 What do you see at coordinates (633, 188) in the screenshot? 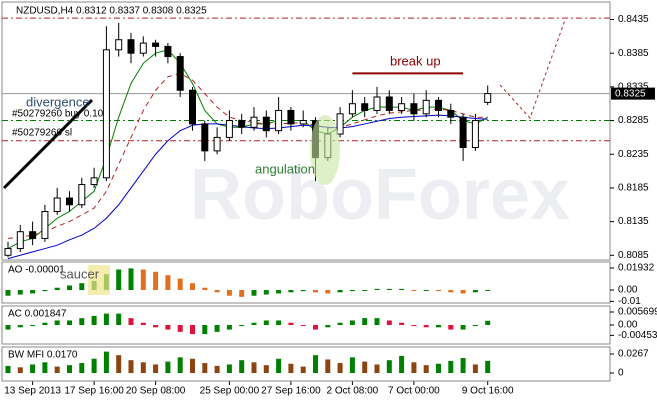
I see `y-tick-label: 0.8185` at bounding box center [633, 188].